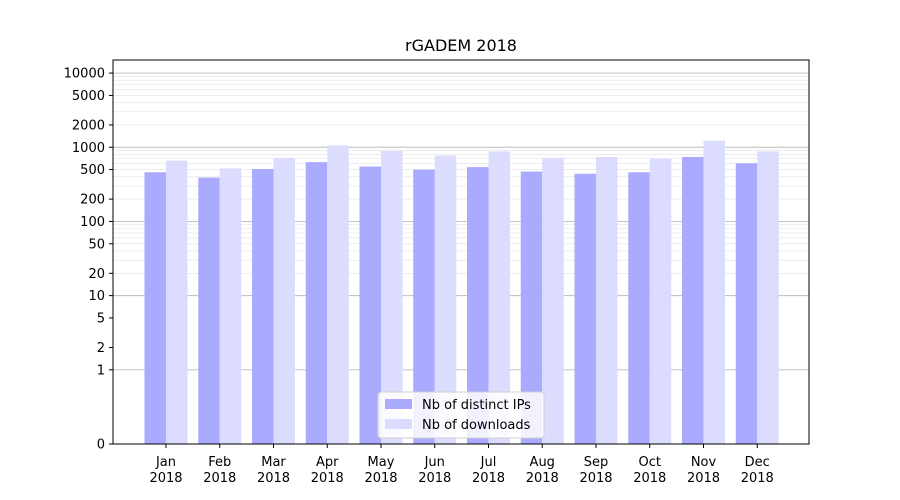 The width and height of the screenshot is (900, 500). What do you see at coordinates (88, 125) in the screenshot?
I see `y-tick-label: 2000` at bounding box center [88, 125].